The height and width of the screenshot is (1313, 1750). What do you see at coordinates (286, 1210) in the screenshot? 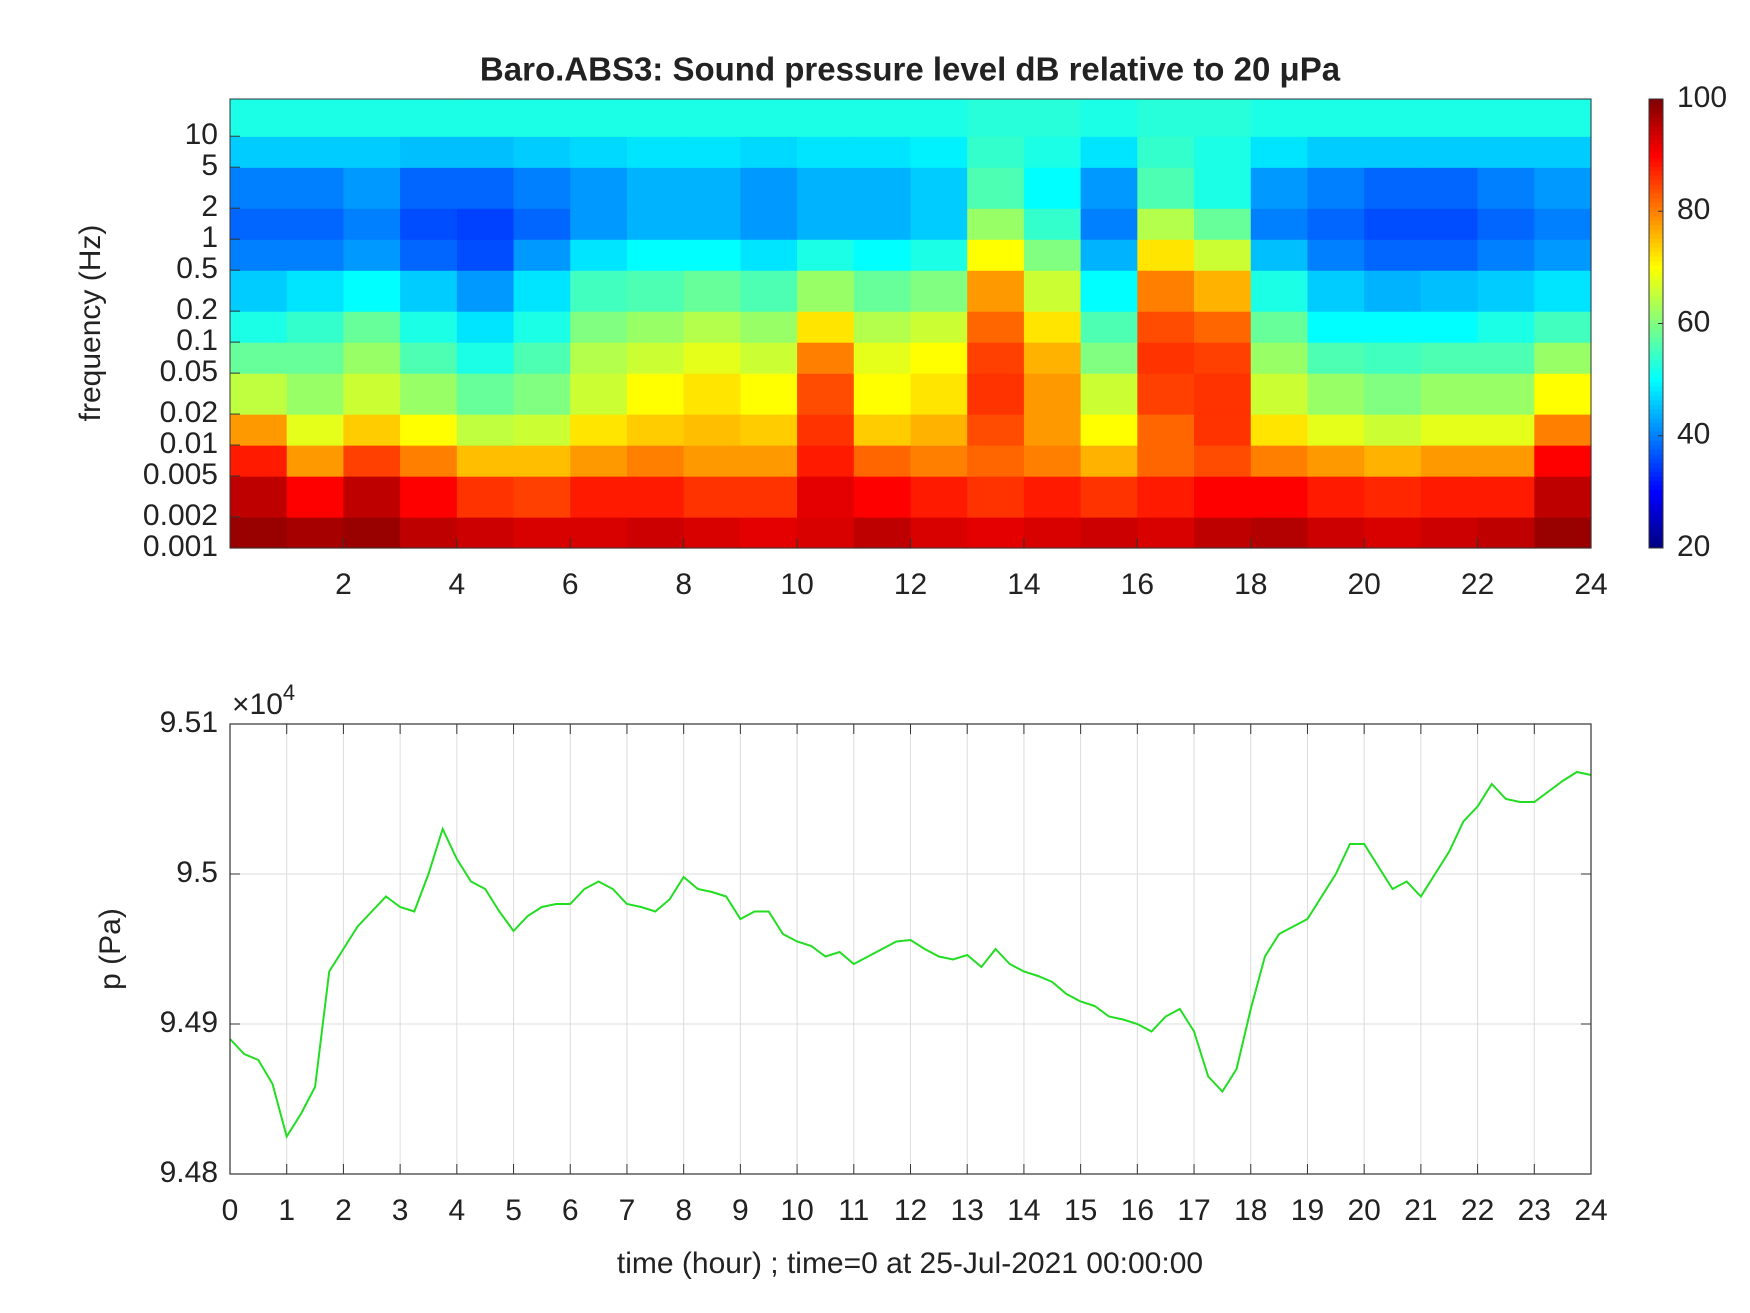
I see `x-tick-label: 1` at bounding box center [286, 1210].